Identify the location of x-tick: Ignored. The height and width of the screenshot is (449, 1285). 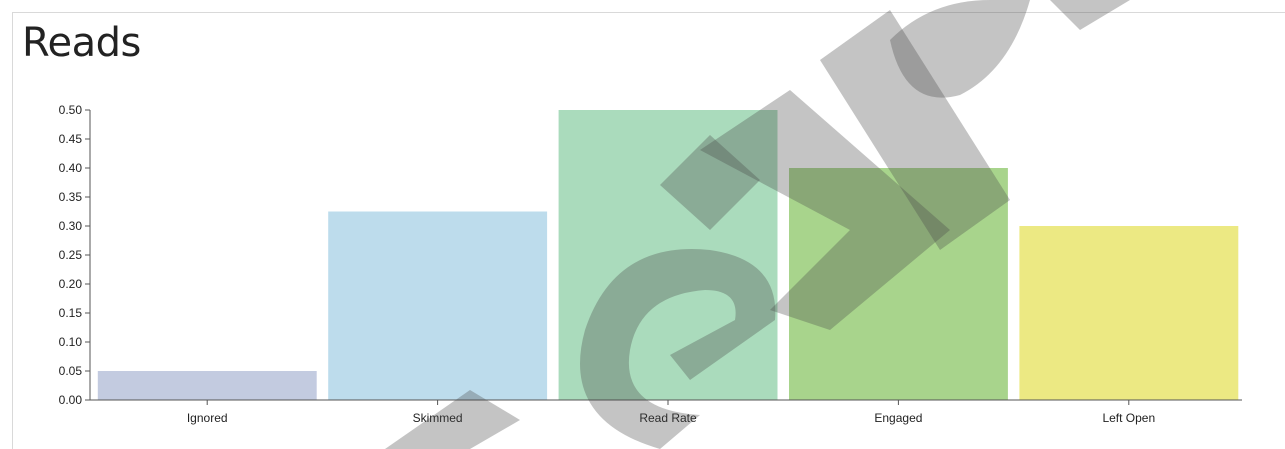
(207, 412).